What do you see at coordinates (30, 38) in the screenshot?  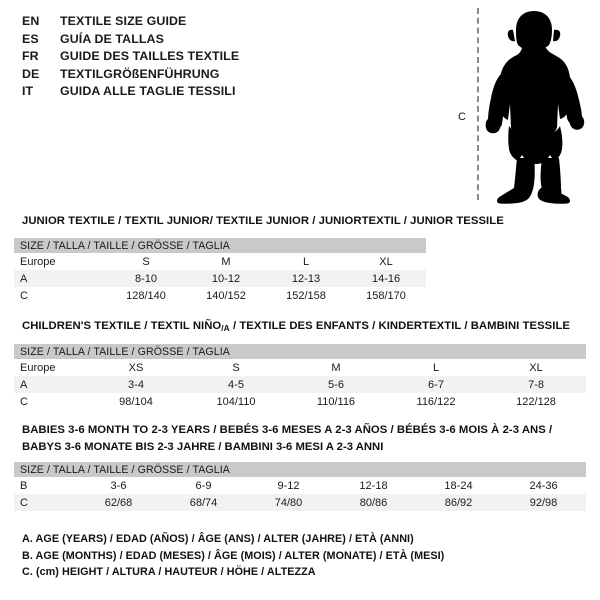 I see `language-code: ES` at bounding box center [30, 38].